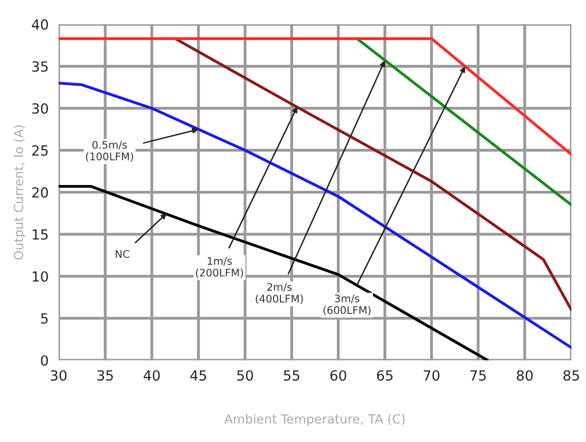  What do you see at coordinates (571, 375) in the screenshot?
I see `x-tick-label: 85` at bounding box center [571, 375].